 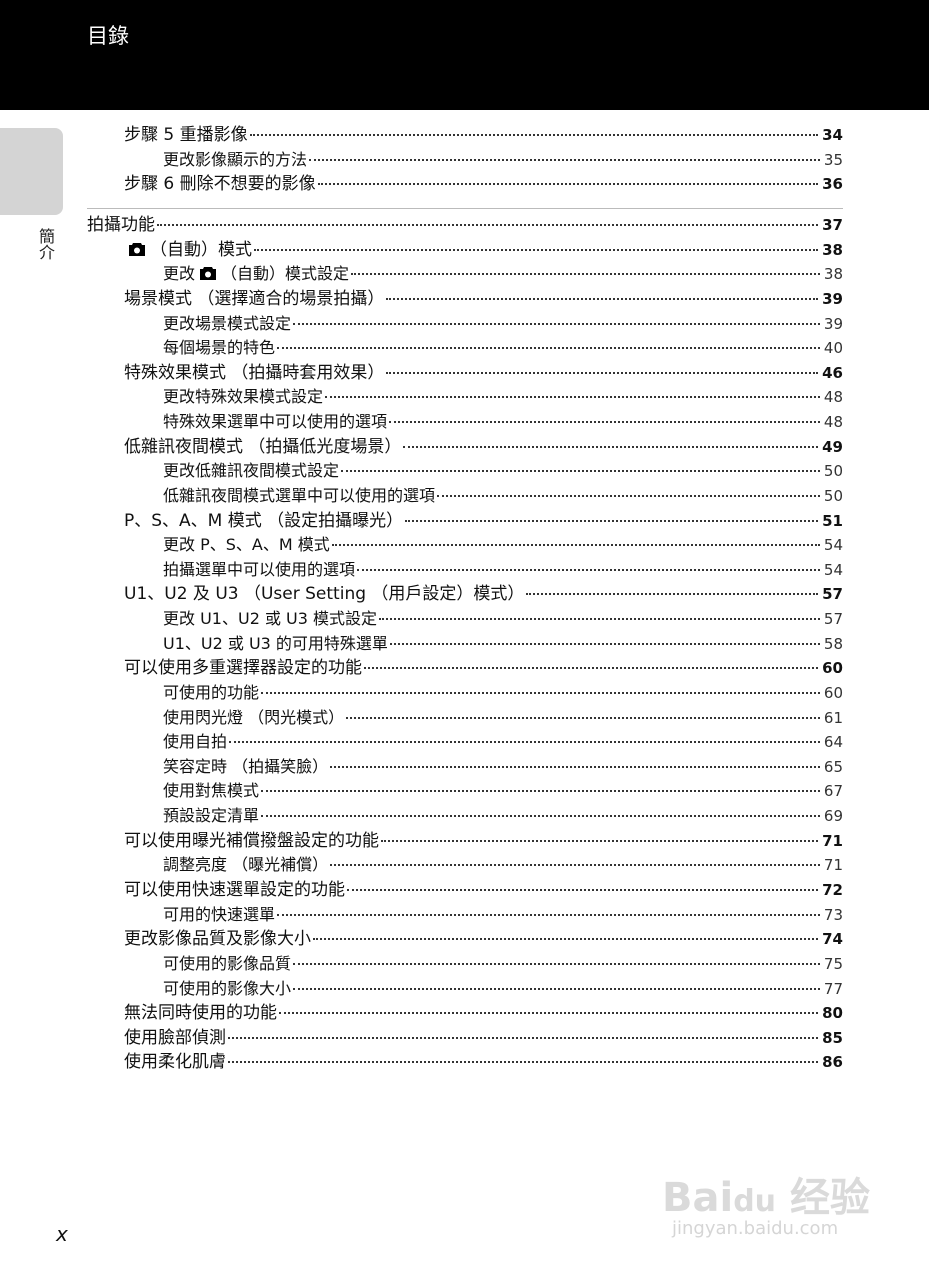 What do you see at coordinates (179, 274) in the screenshot?
I see `toc-entry-prefix: 更改` at bounding box center [179, 274].